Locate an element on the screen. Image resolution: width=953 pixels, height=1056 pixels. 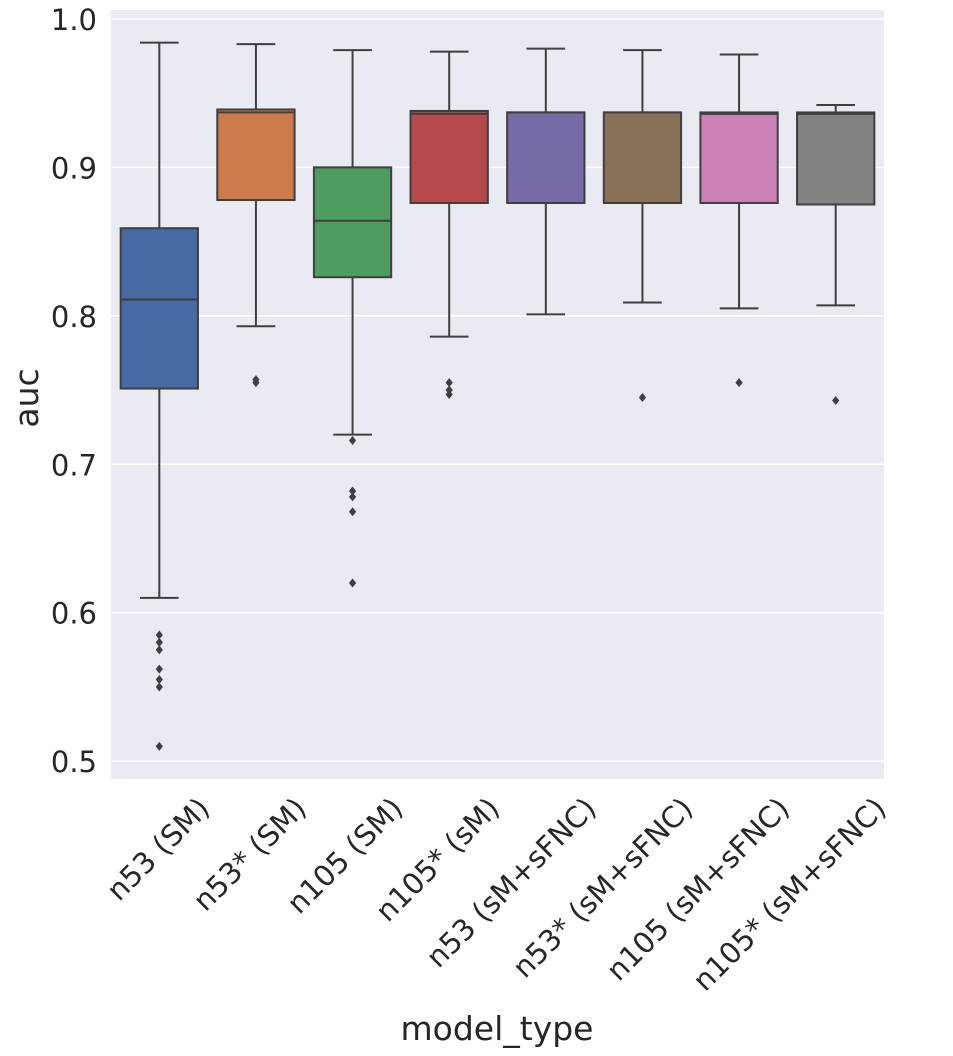
x-tick-label: n105 (sM+sFNC) is located at coordinates (698, 889).